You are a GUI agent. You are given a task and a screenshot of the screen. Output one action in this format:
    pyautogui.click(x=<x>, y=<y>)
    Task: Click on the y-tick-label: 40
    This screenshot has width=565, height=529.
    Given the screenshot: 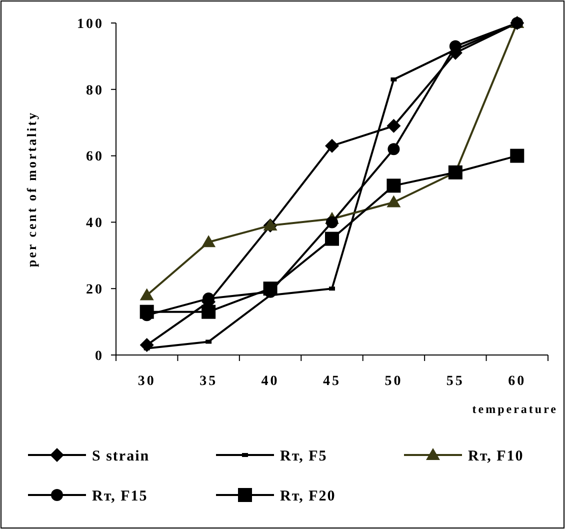 What is the action you would take?
    pyautogui.click(x=95, y=224)
    